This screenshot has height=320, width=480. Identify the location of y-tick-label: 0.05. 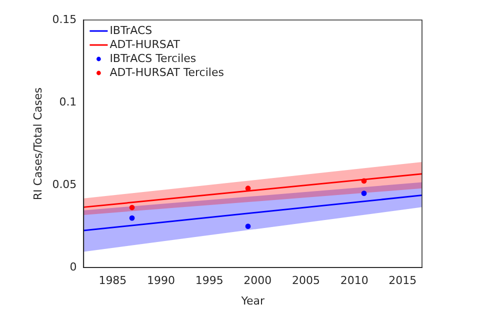
(64, 184).